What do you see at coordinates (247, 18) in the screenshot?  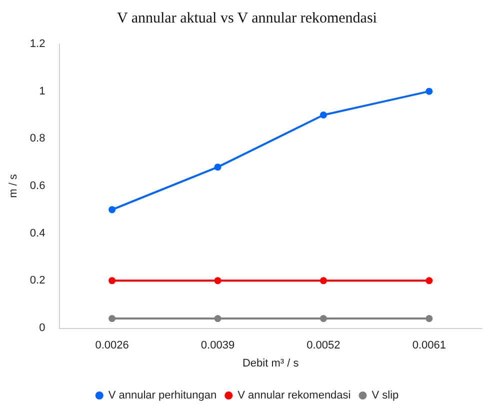 I see `chart-title: V annular aktual vs V annular rekomendasi` at bounding box center [247, 18].